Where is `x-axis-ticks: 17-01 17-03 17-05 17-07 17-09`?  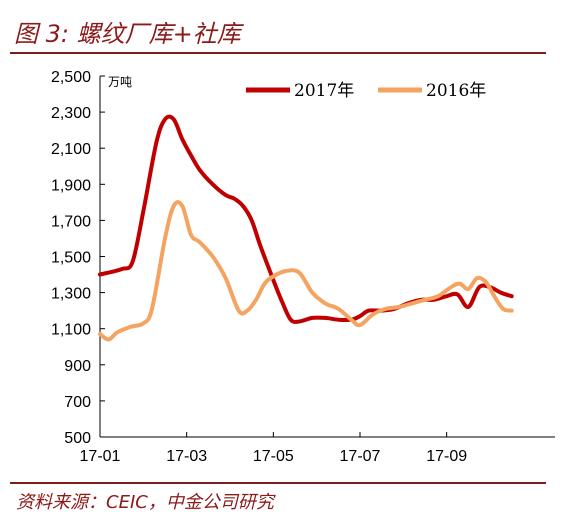 x-axis-ticks: 17-01 17-03 17-05 17-07 17-09 is located at coordinates (273, 448).